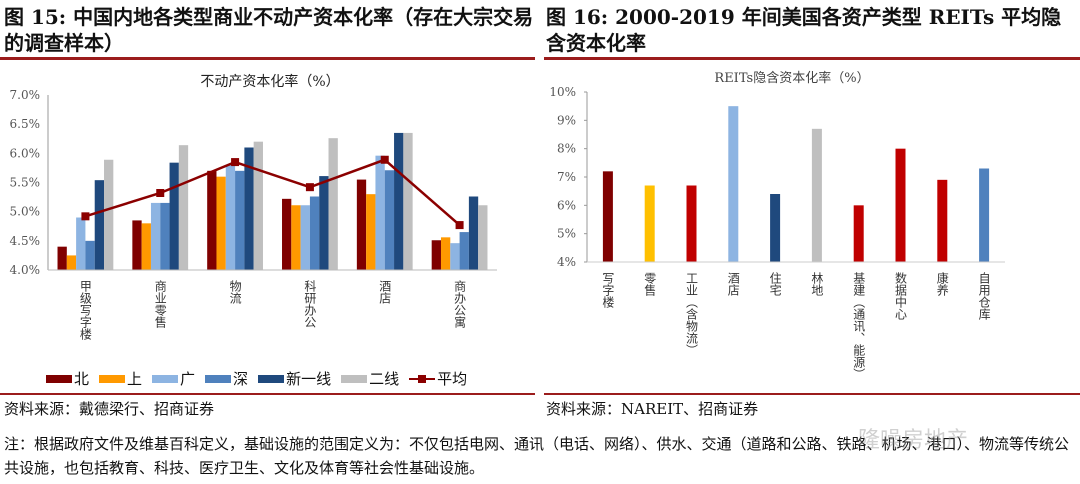 This screenshot has width=1080, height=484. I want to click on y-tick-label: 7.0%, so click(25, 95).